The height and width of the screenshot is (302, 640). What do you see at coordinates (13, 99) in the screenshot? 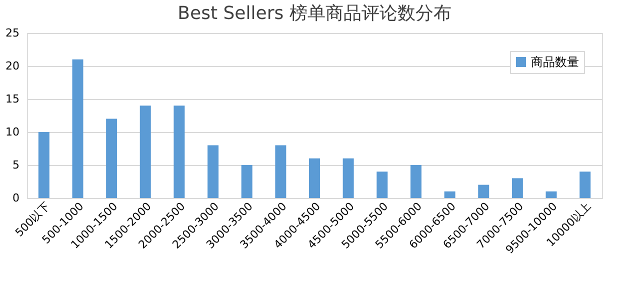
I see `y-tick-label: 15` at bounding box center [13, 99].